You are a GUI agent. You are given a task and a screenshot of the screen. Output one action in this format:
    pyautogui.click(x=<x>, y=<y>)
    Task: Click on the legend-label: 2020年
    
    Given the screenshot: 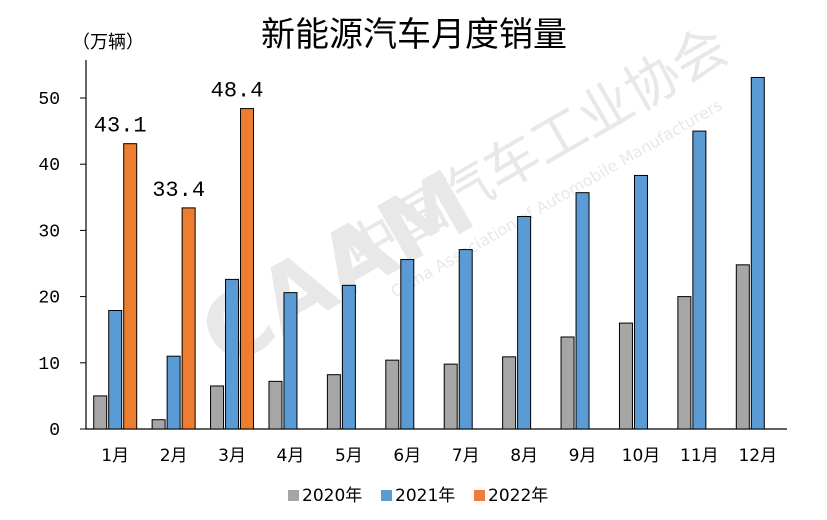 What is the action you would take?
    pyautogui.click(x=332, y=496)
    